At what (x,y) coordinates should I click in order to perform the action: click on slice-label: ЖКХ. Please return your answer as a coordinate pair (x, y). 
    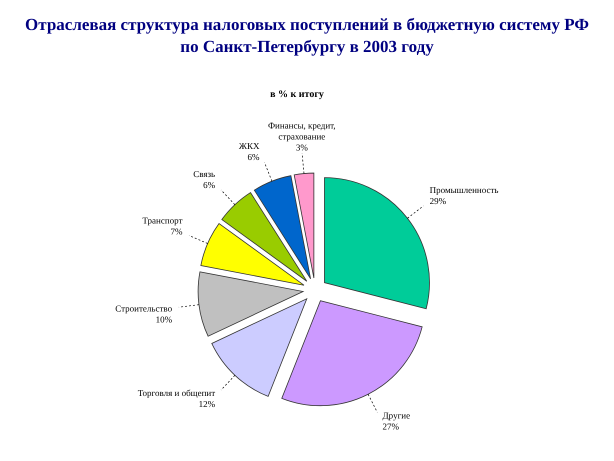
    Looking at the image, I should click on (249, 145).